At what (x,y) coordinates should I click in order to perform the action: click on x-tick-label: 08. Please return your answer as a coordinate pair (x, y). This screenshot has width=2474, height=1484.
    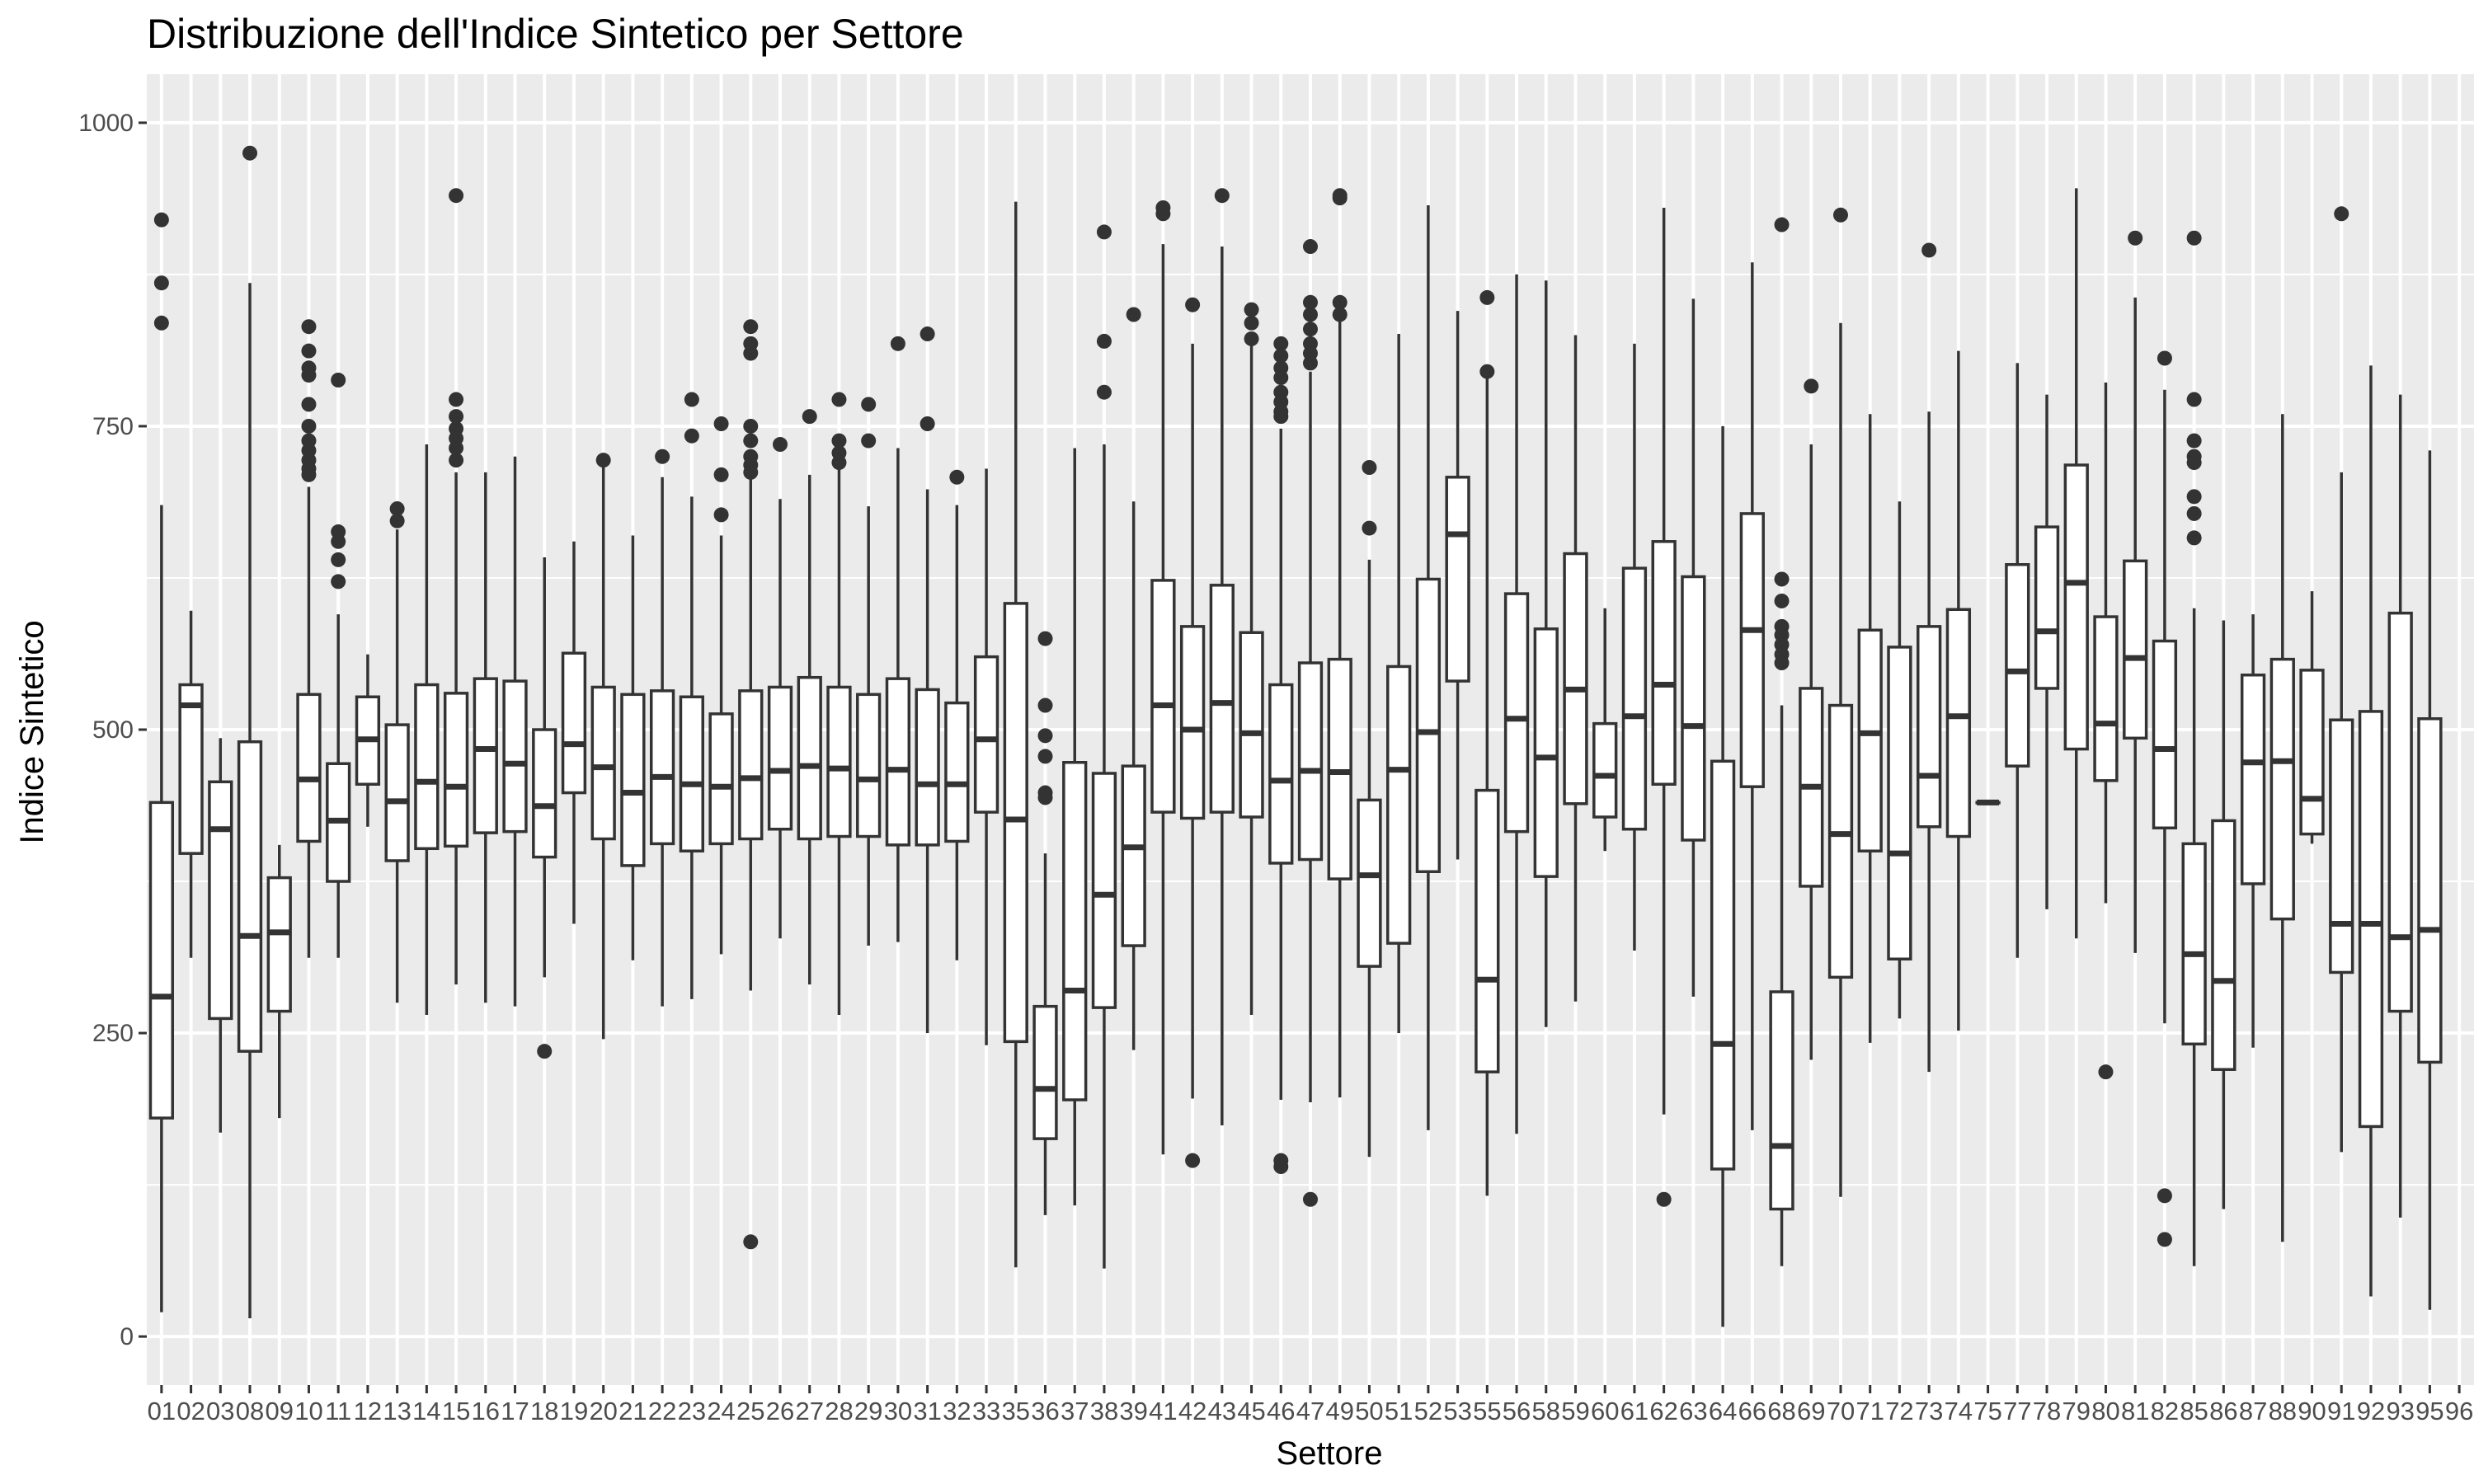
    Looking at the image, I should click on (250, 1411).